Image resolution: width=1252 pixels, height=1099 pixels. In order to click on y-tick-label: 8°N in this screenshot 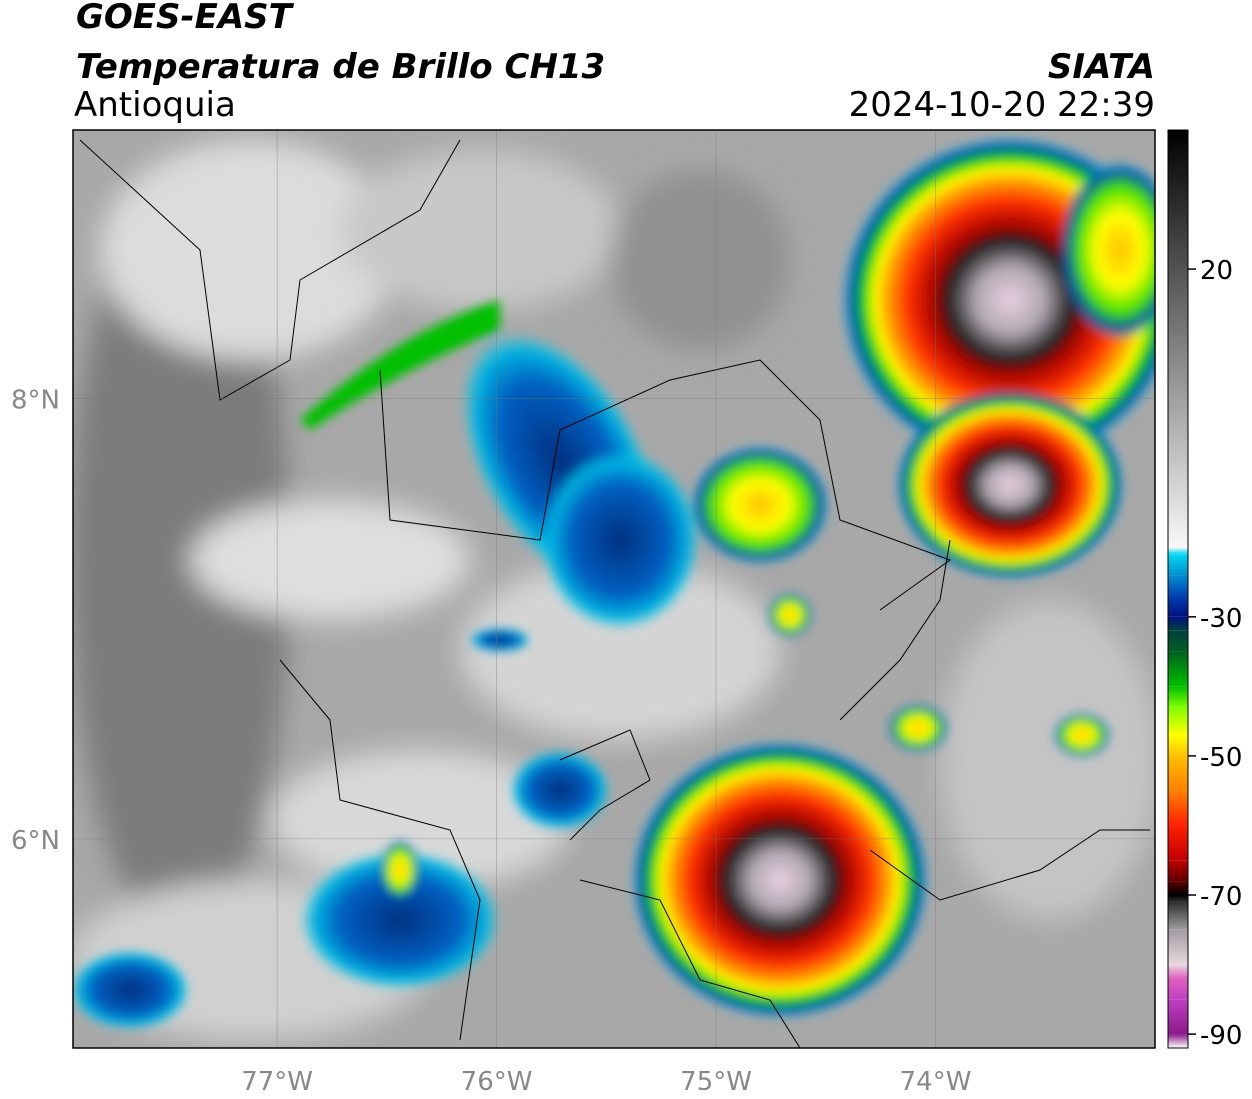, I will do `click(35, 401)`.